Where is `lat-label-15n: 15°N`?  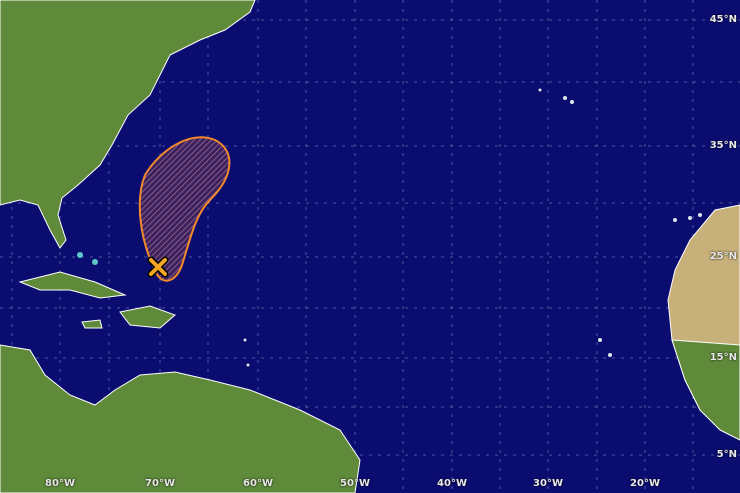
lat-label-15n: 15°N is located at coordinates (723, 357).